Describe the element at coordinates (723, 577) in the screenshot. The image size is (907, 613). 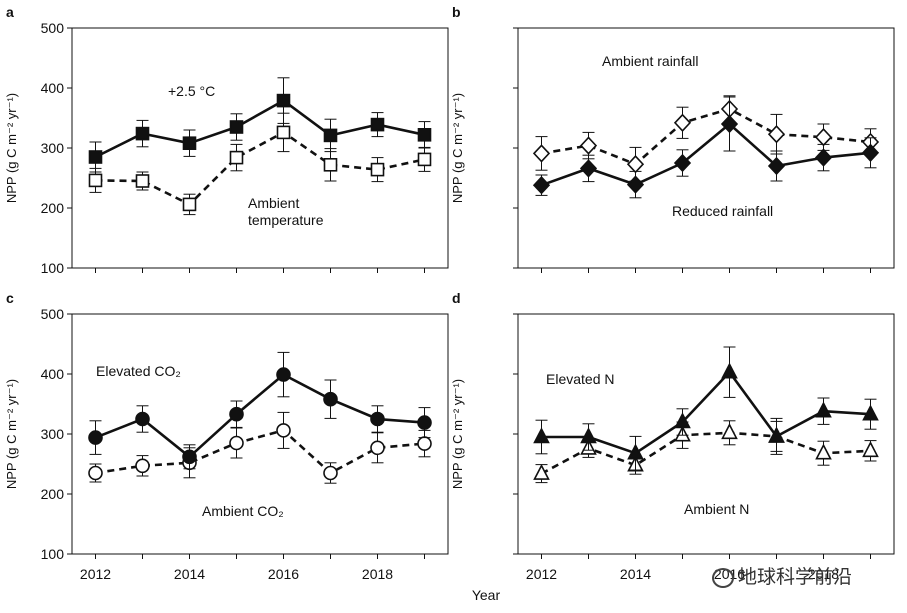
I see `wechat-icon` at that location.